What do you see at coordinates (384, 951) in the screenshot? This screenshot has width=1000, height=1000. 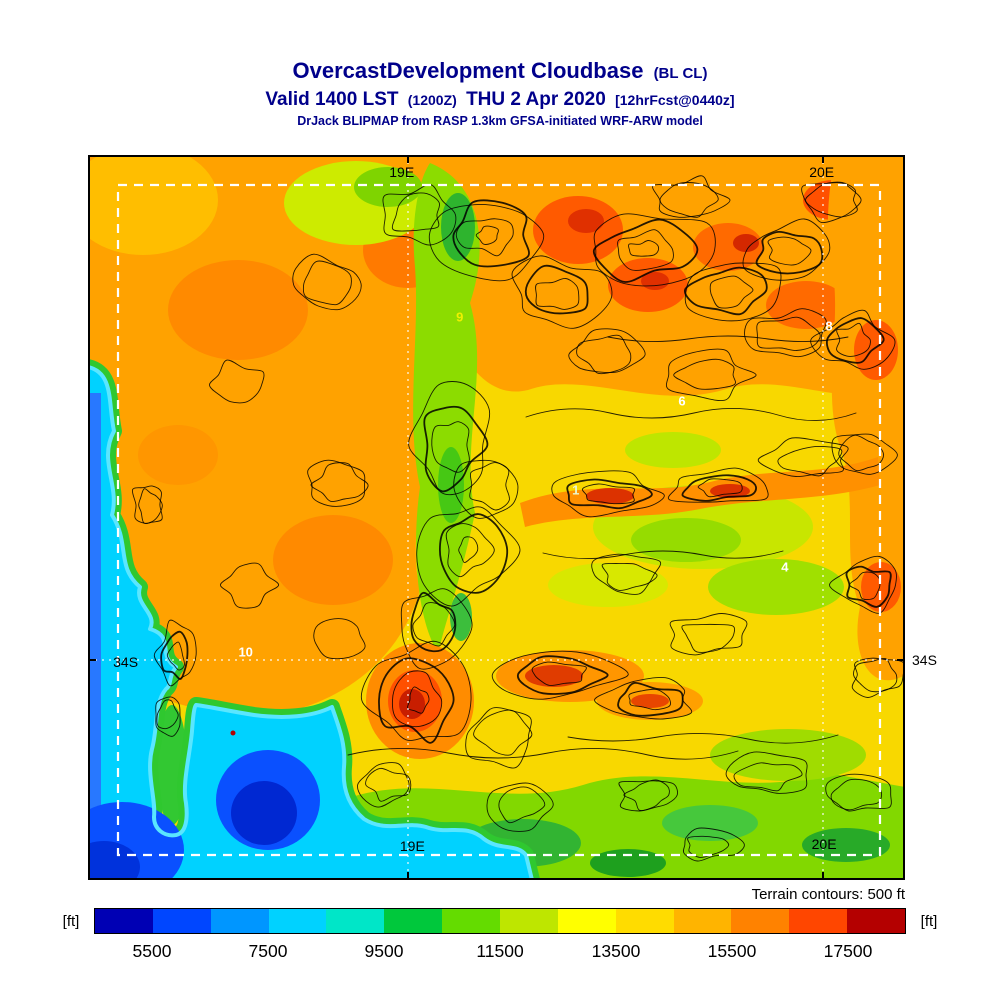 I see `colorbar-tick-label: 9500` at bounding box center [384, 951].